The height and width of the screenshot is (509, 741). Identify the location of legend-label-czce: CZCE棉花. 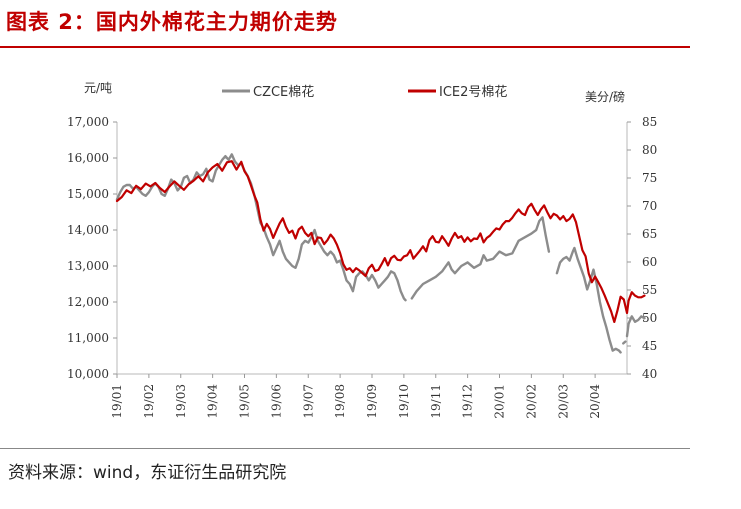
(283, 92).